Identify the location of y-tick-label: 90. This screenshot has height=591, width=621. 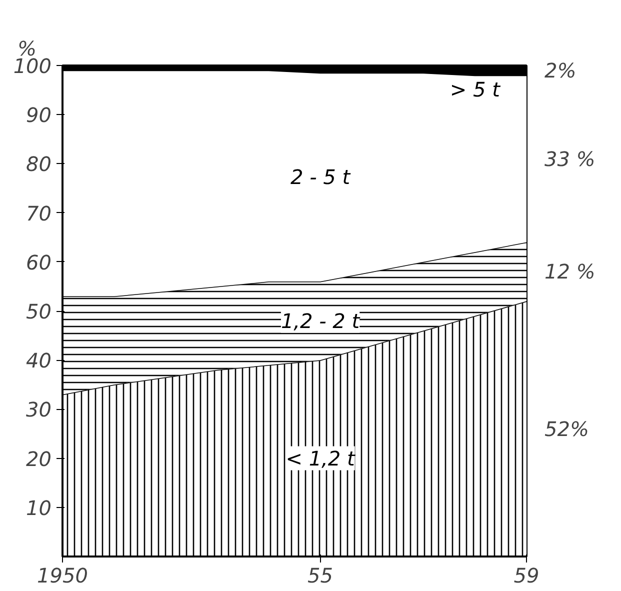
(39, 115).